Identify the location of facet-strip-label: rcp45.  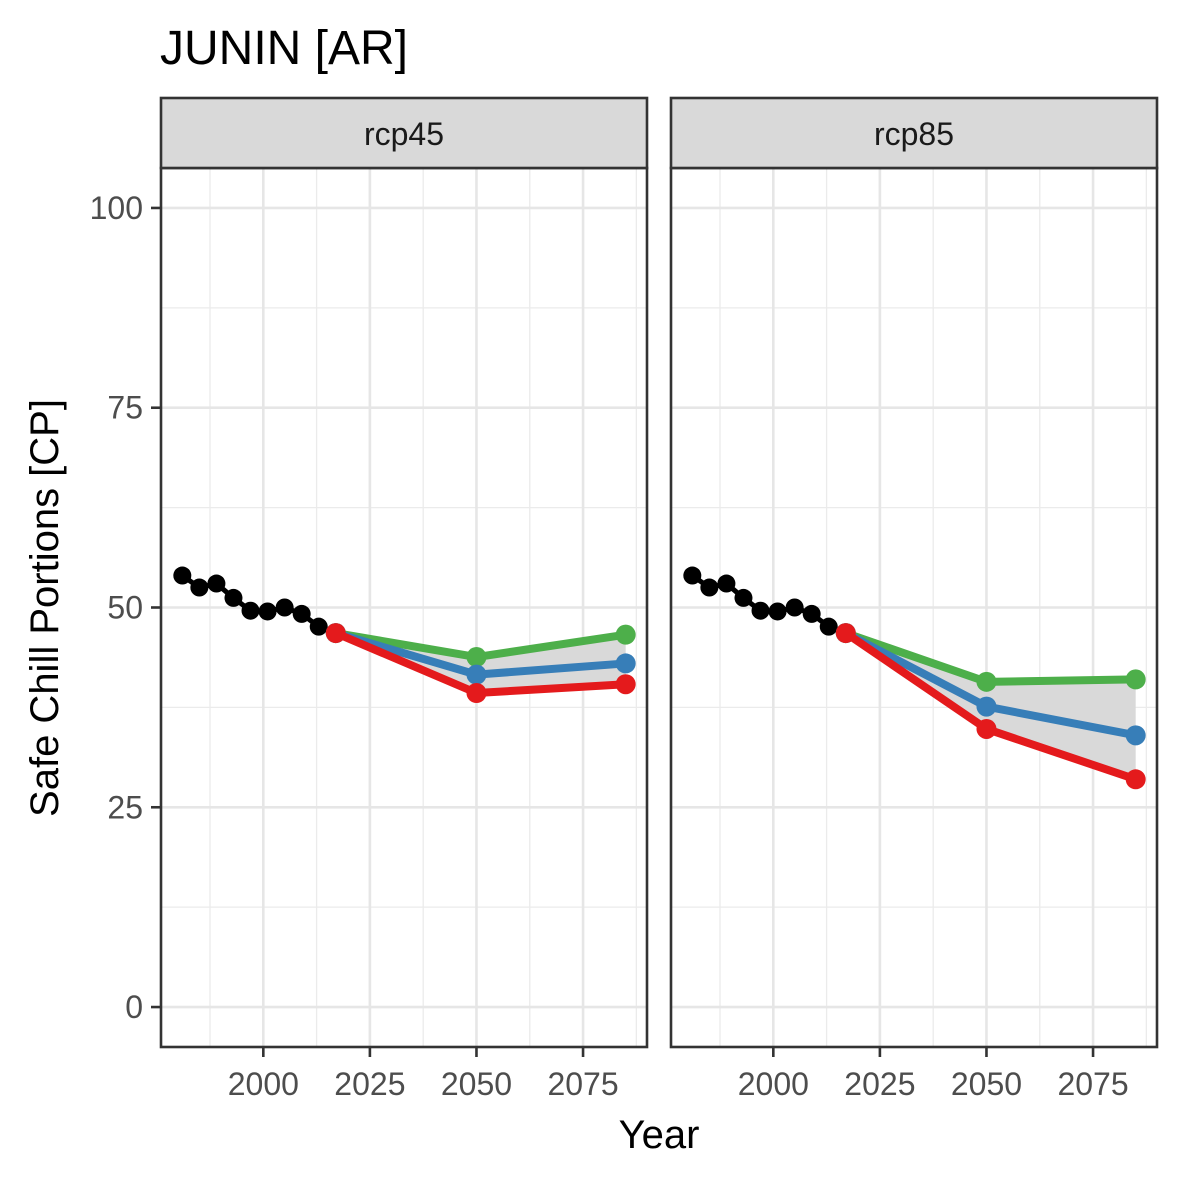
(404, 134).